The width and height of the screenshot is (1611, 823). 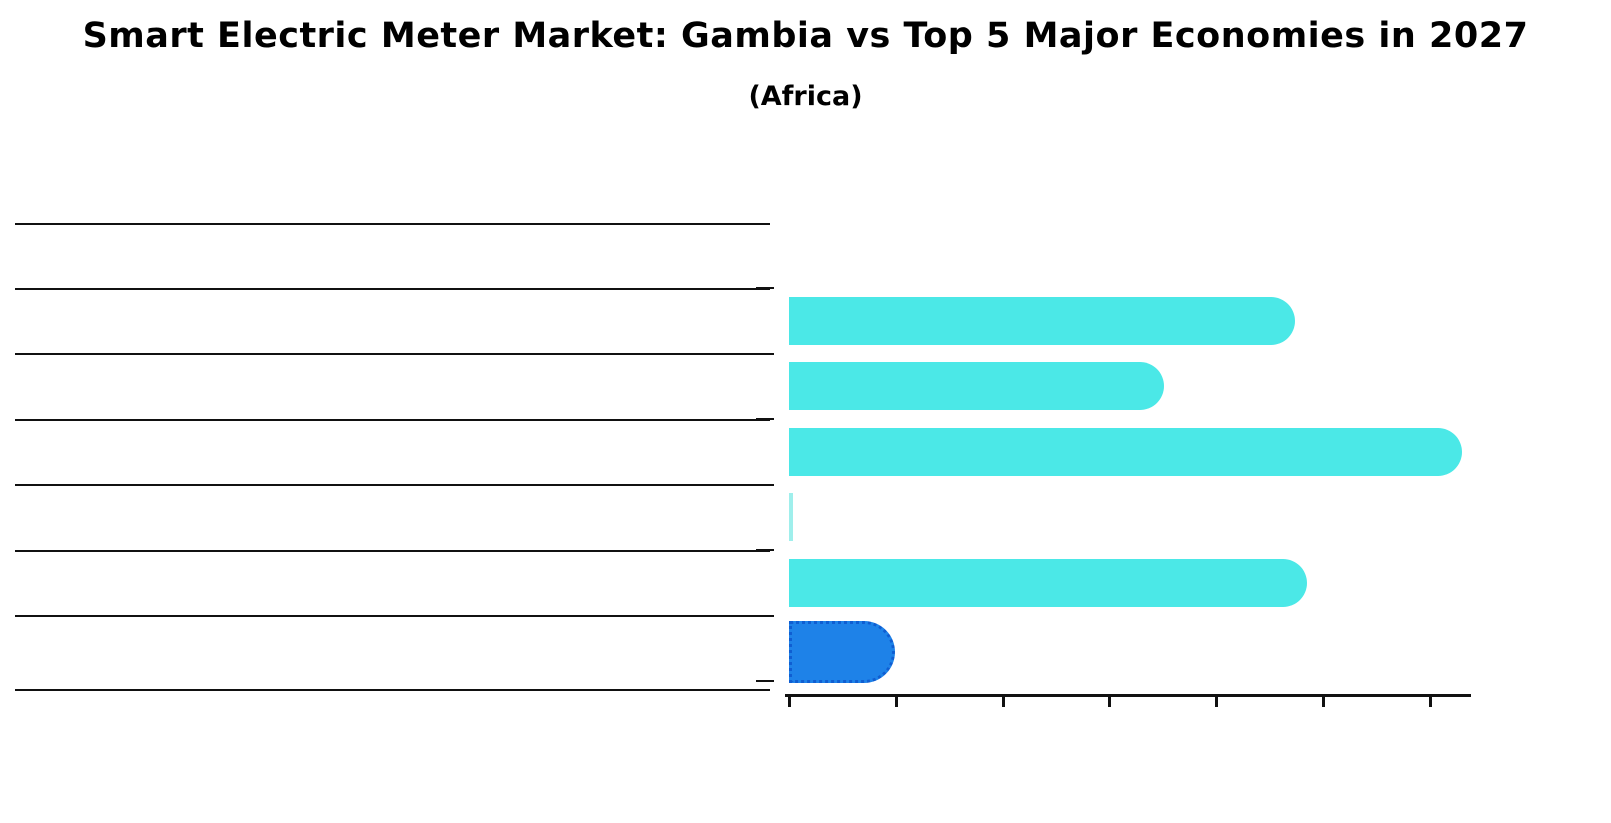 What do you see at coordinates (1042, 320) in the screenshot?
I see `bar-egypt` at bounding box center [1042, 320].